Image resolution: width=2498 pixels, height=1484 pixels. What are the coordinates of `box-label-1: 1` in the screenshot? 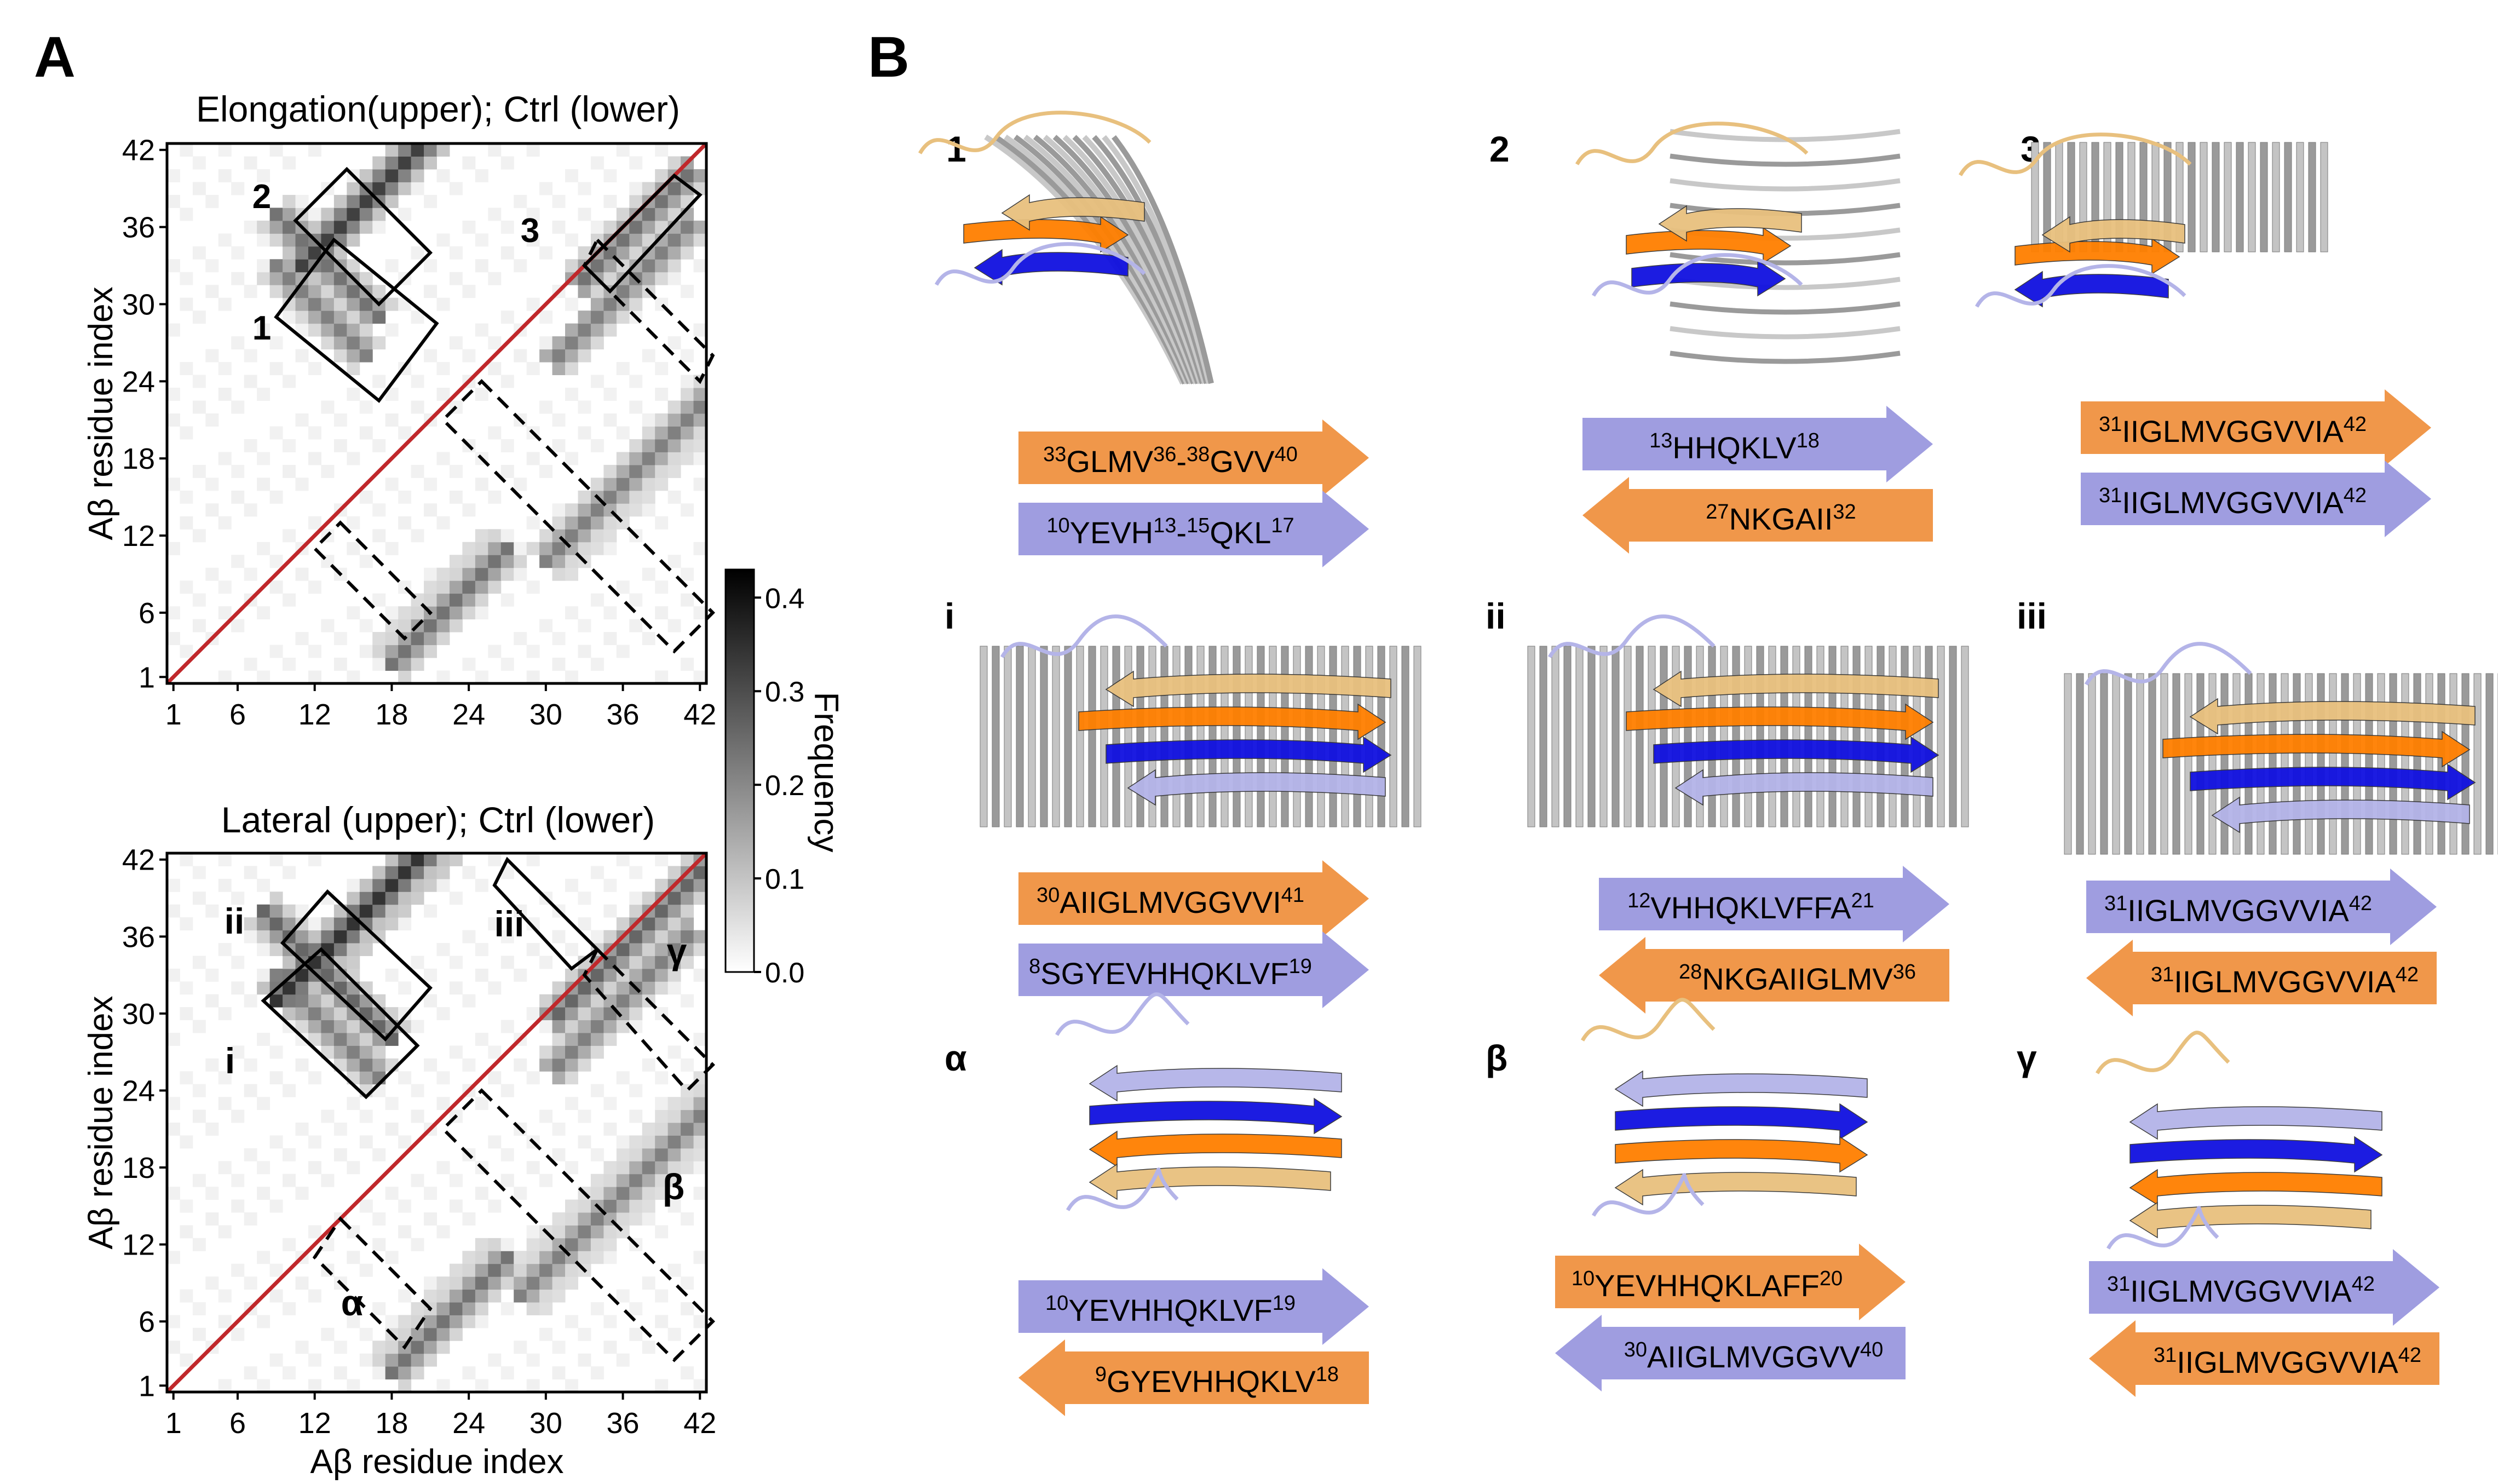 It's located at (261, 328).